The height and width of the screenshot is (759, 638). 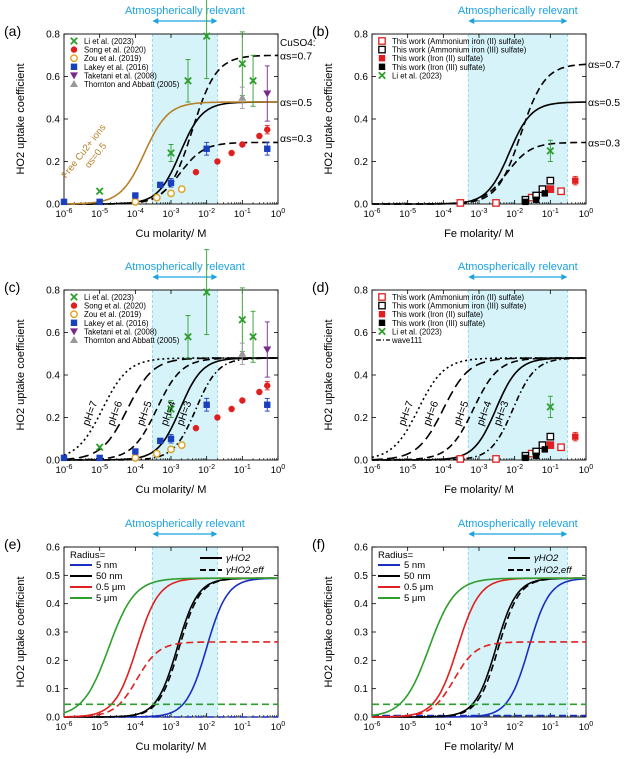 I want to click on annotation-label: CuSO4:, so click(x=298, y=43).